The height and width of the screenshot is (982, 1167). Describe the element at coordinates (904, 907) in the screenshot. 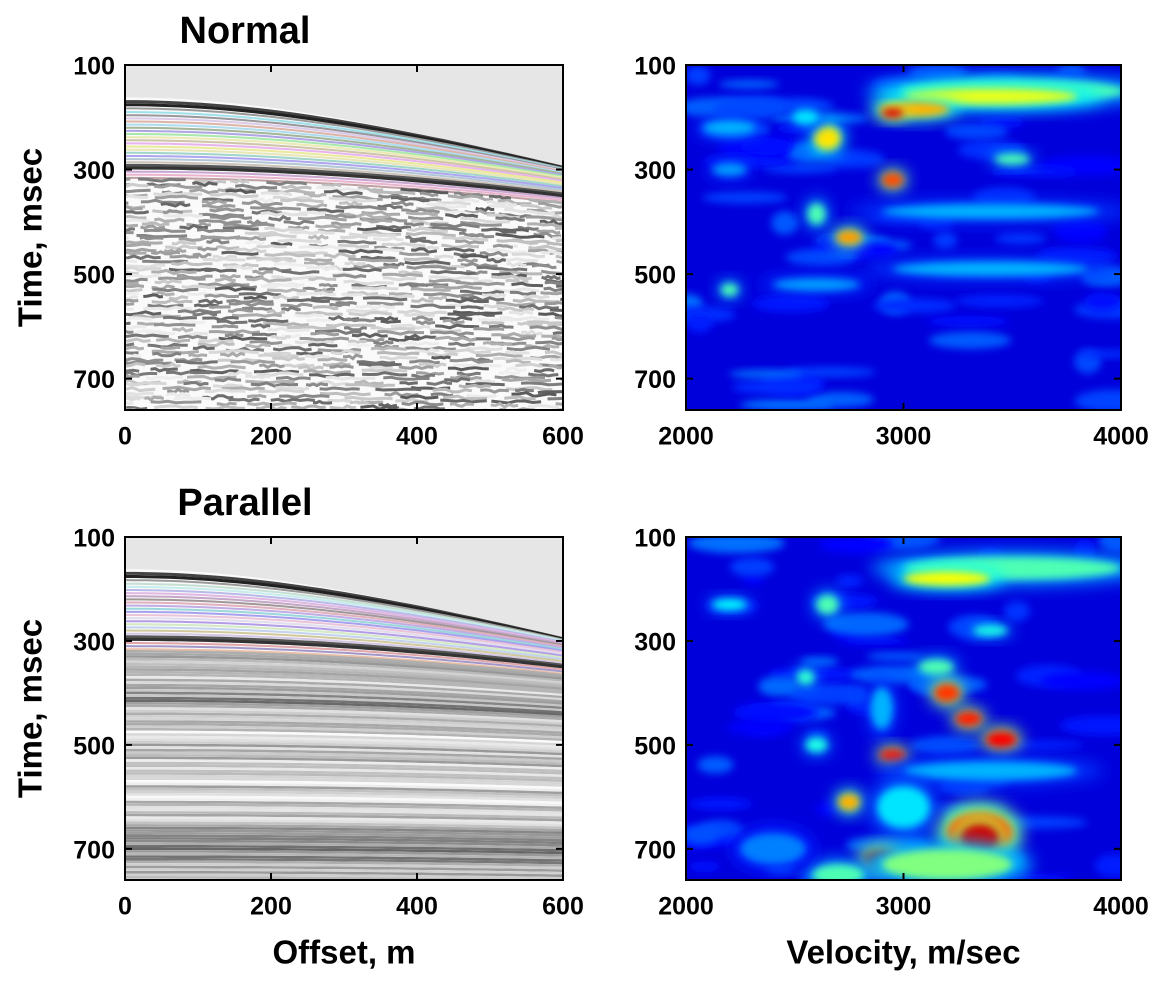

I see `x-tick-label: 3000` at that location.